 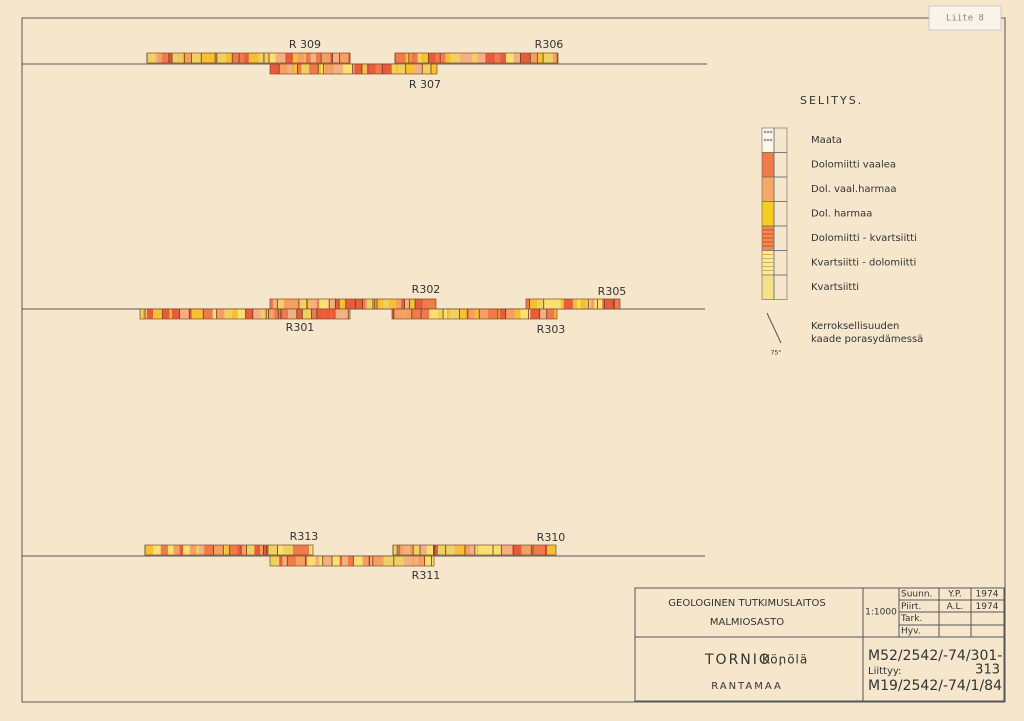 What do you see at coordinates (768, 214) in the screenshot?
I see `legend-swatch` at bounding box center [768, 214].